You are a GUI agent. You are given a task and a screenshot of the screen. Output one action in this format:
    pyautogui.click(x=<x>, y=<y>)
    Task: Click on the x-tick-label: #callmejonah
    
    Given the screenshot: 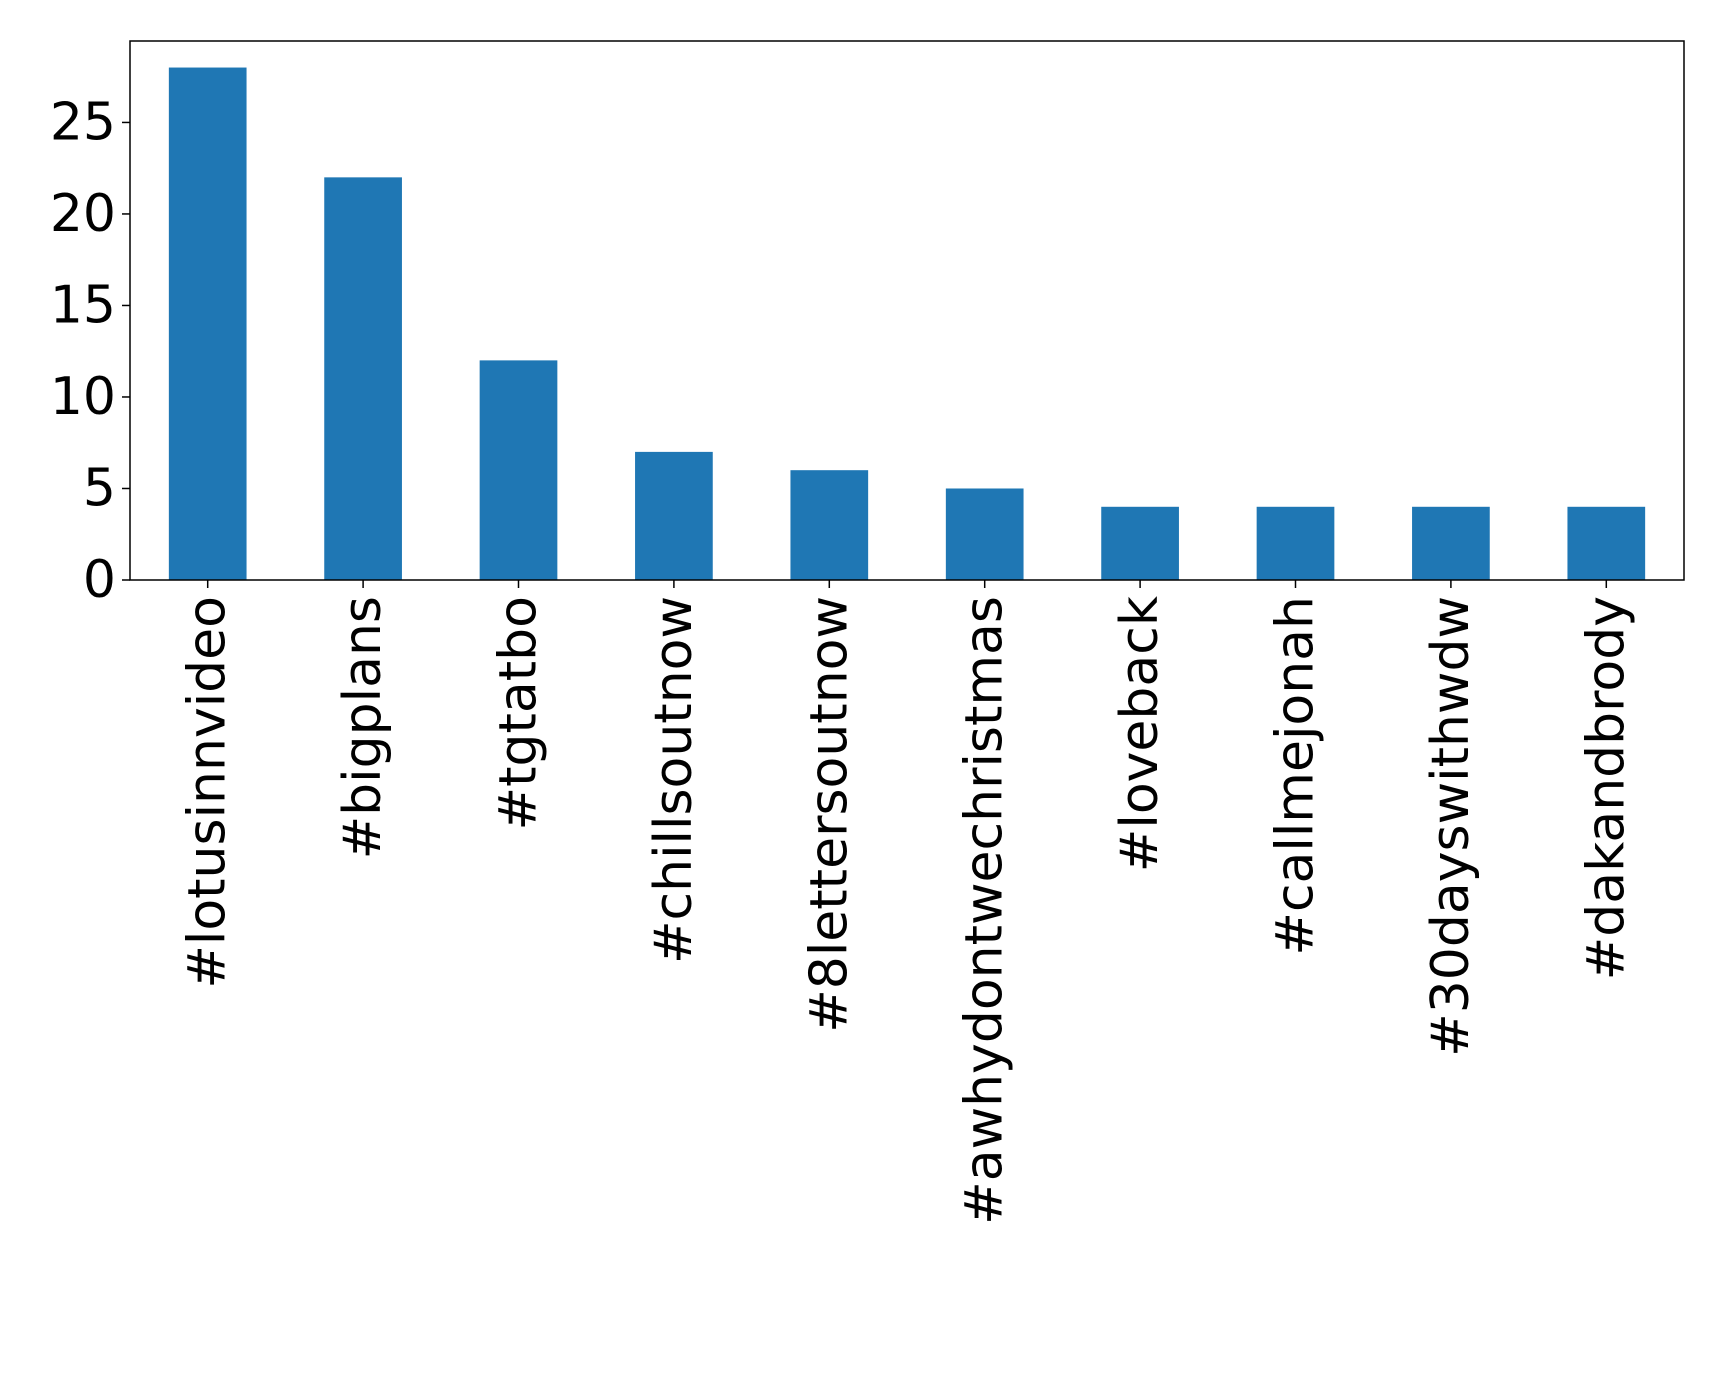 What is the action you would take?
    pyautogui.click(x=1296, y=776)
    